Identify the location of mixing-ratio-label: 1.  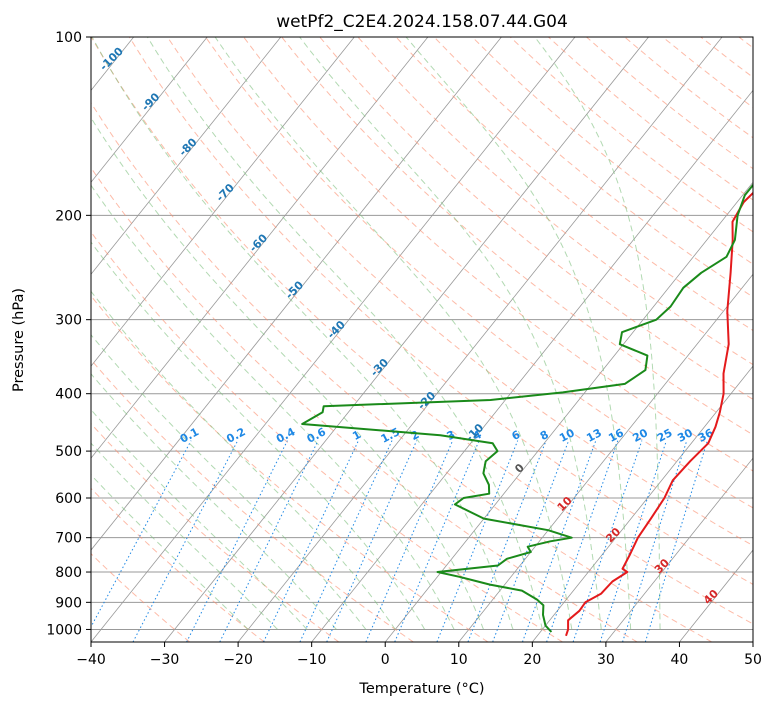
(356, 435).